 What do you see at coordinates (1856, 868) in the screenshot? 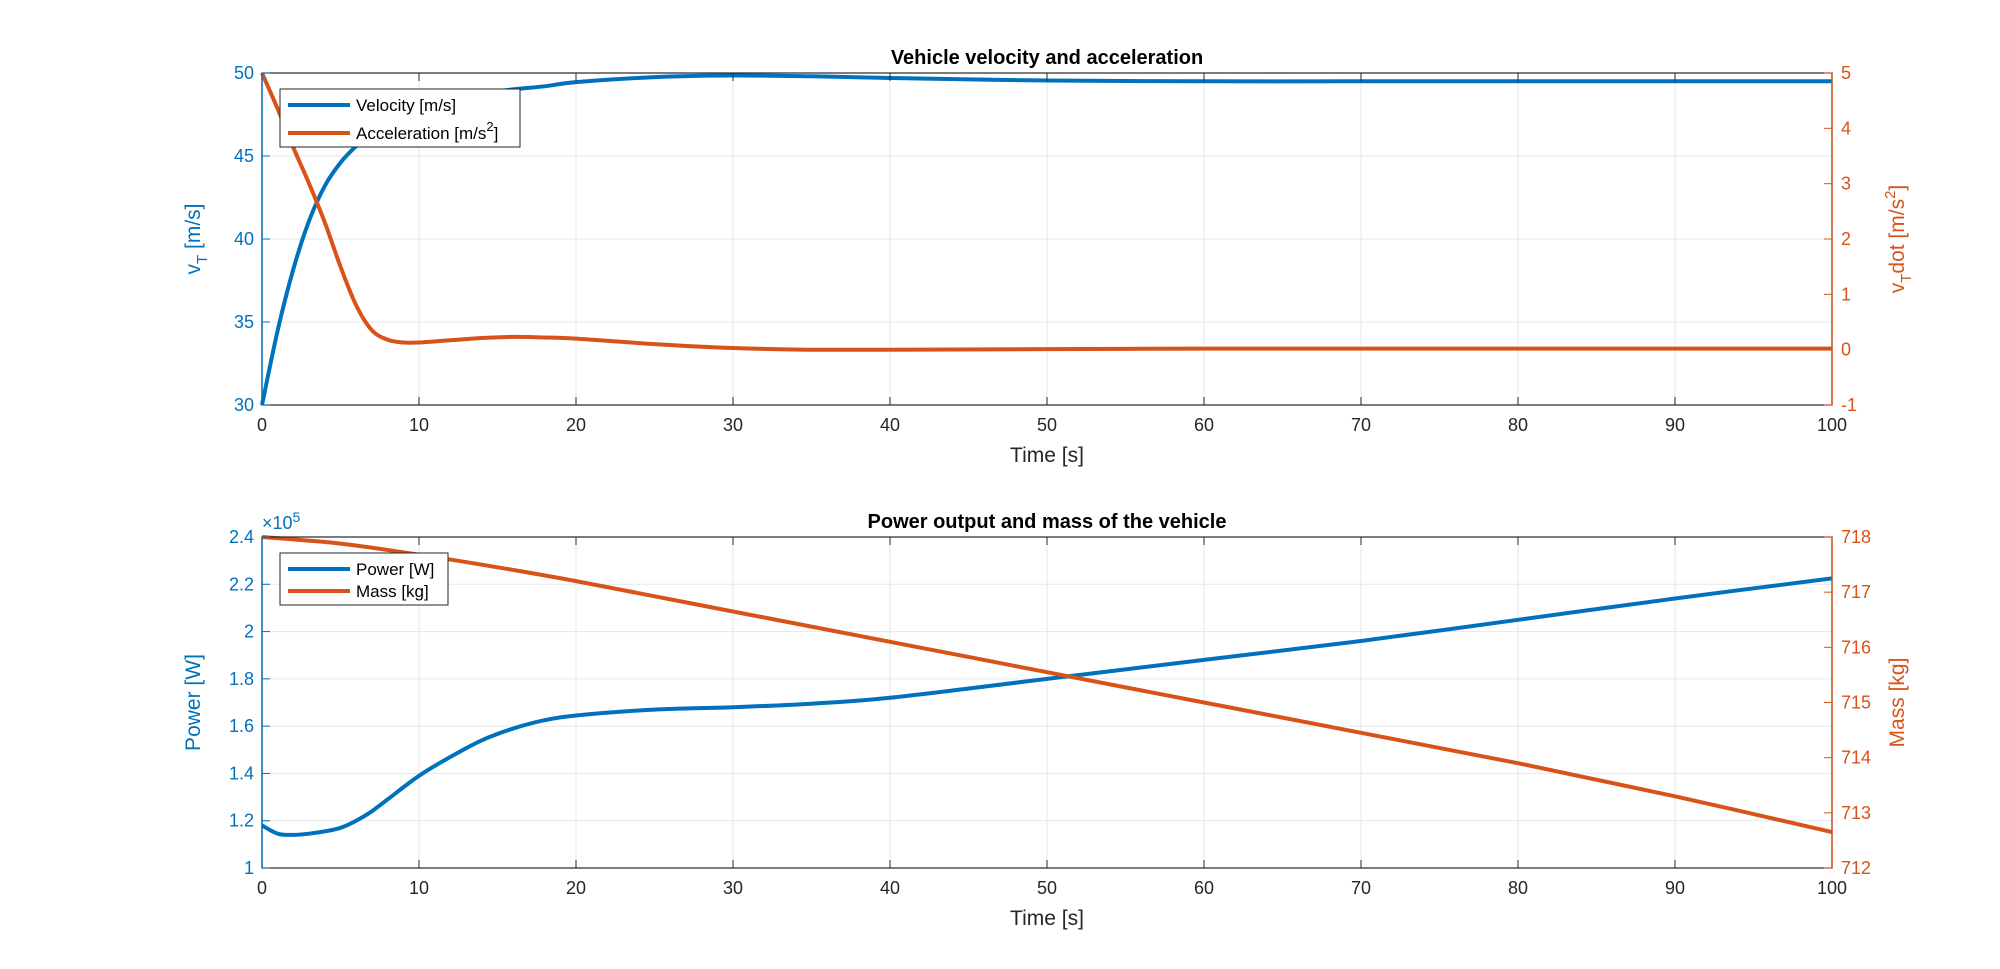
I see `right-y-tick-label: 712` at bounding box center [1856, 868].